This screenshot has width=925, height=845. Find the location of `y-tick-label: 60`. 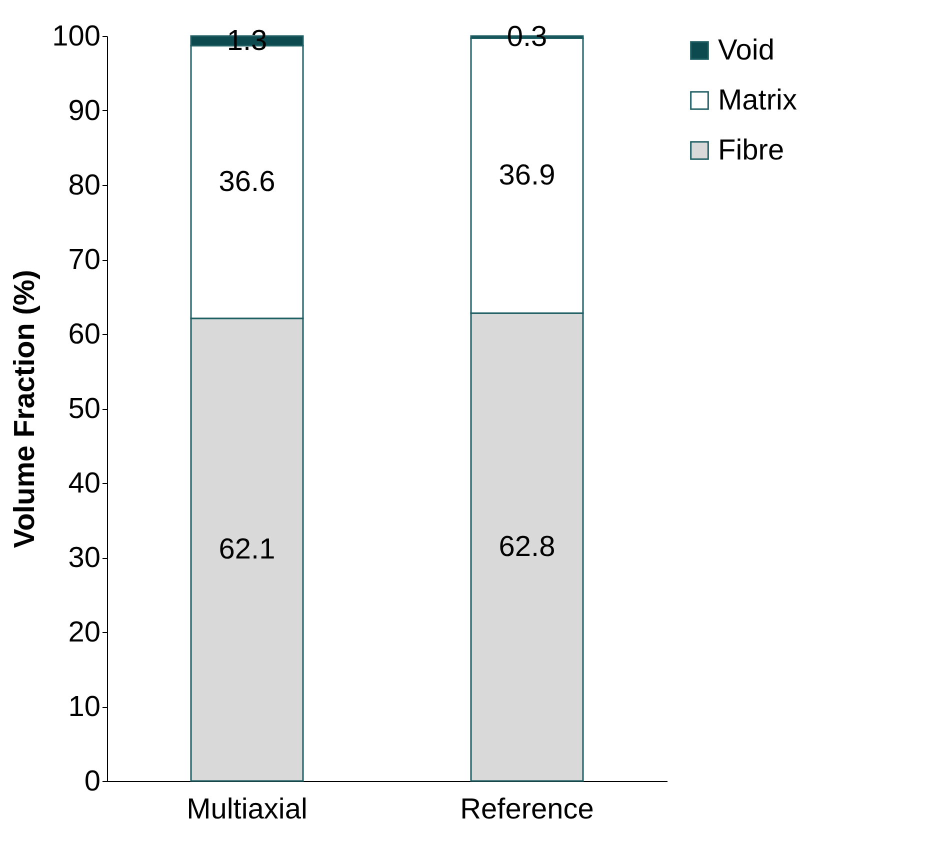

y-tick-label: 60 is located at coordinates (84, 334).